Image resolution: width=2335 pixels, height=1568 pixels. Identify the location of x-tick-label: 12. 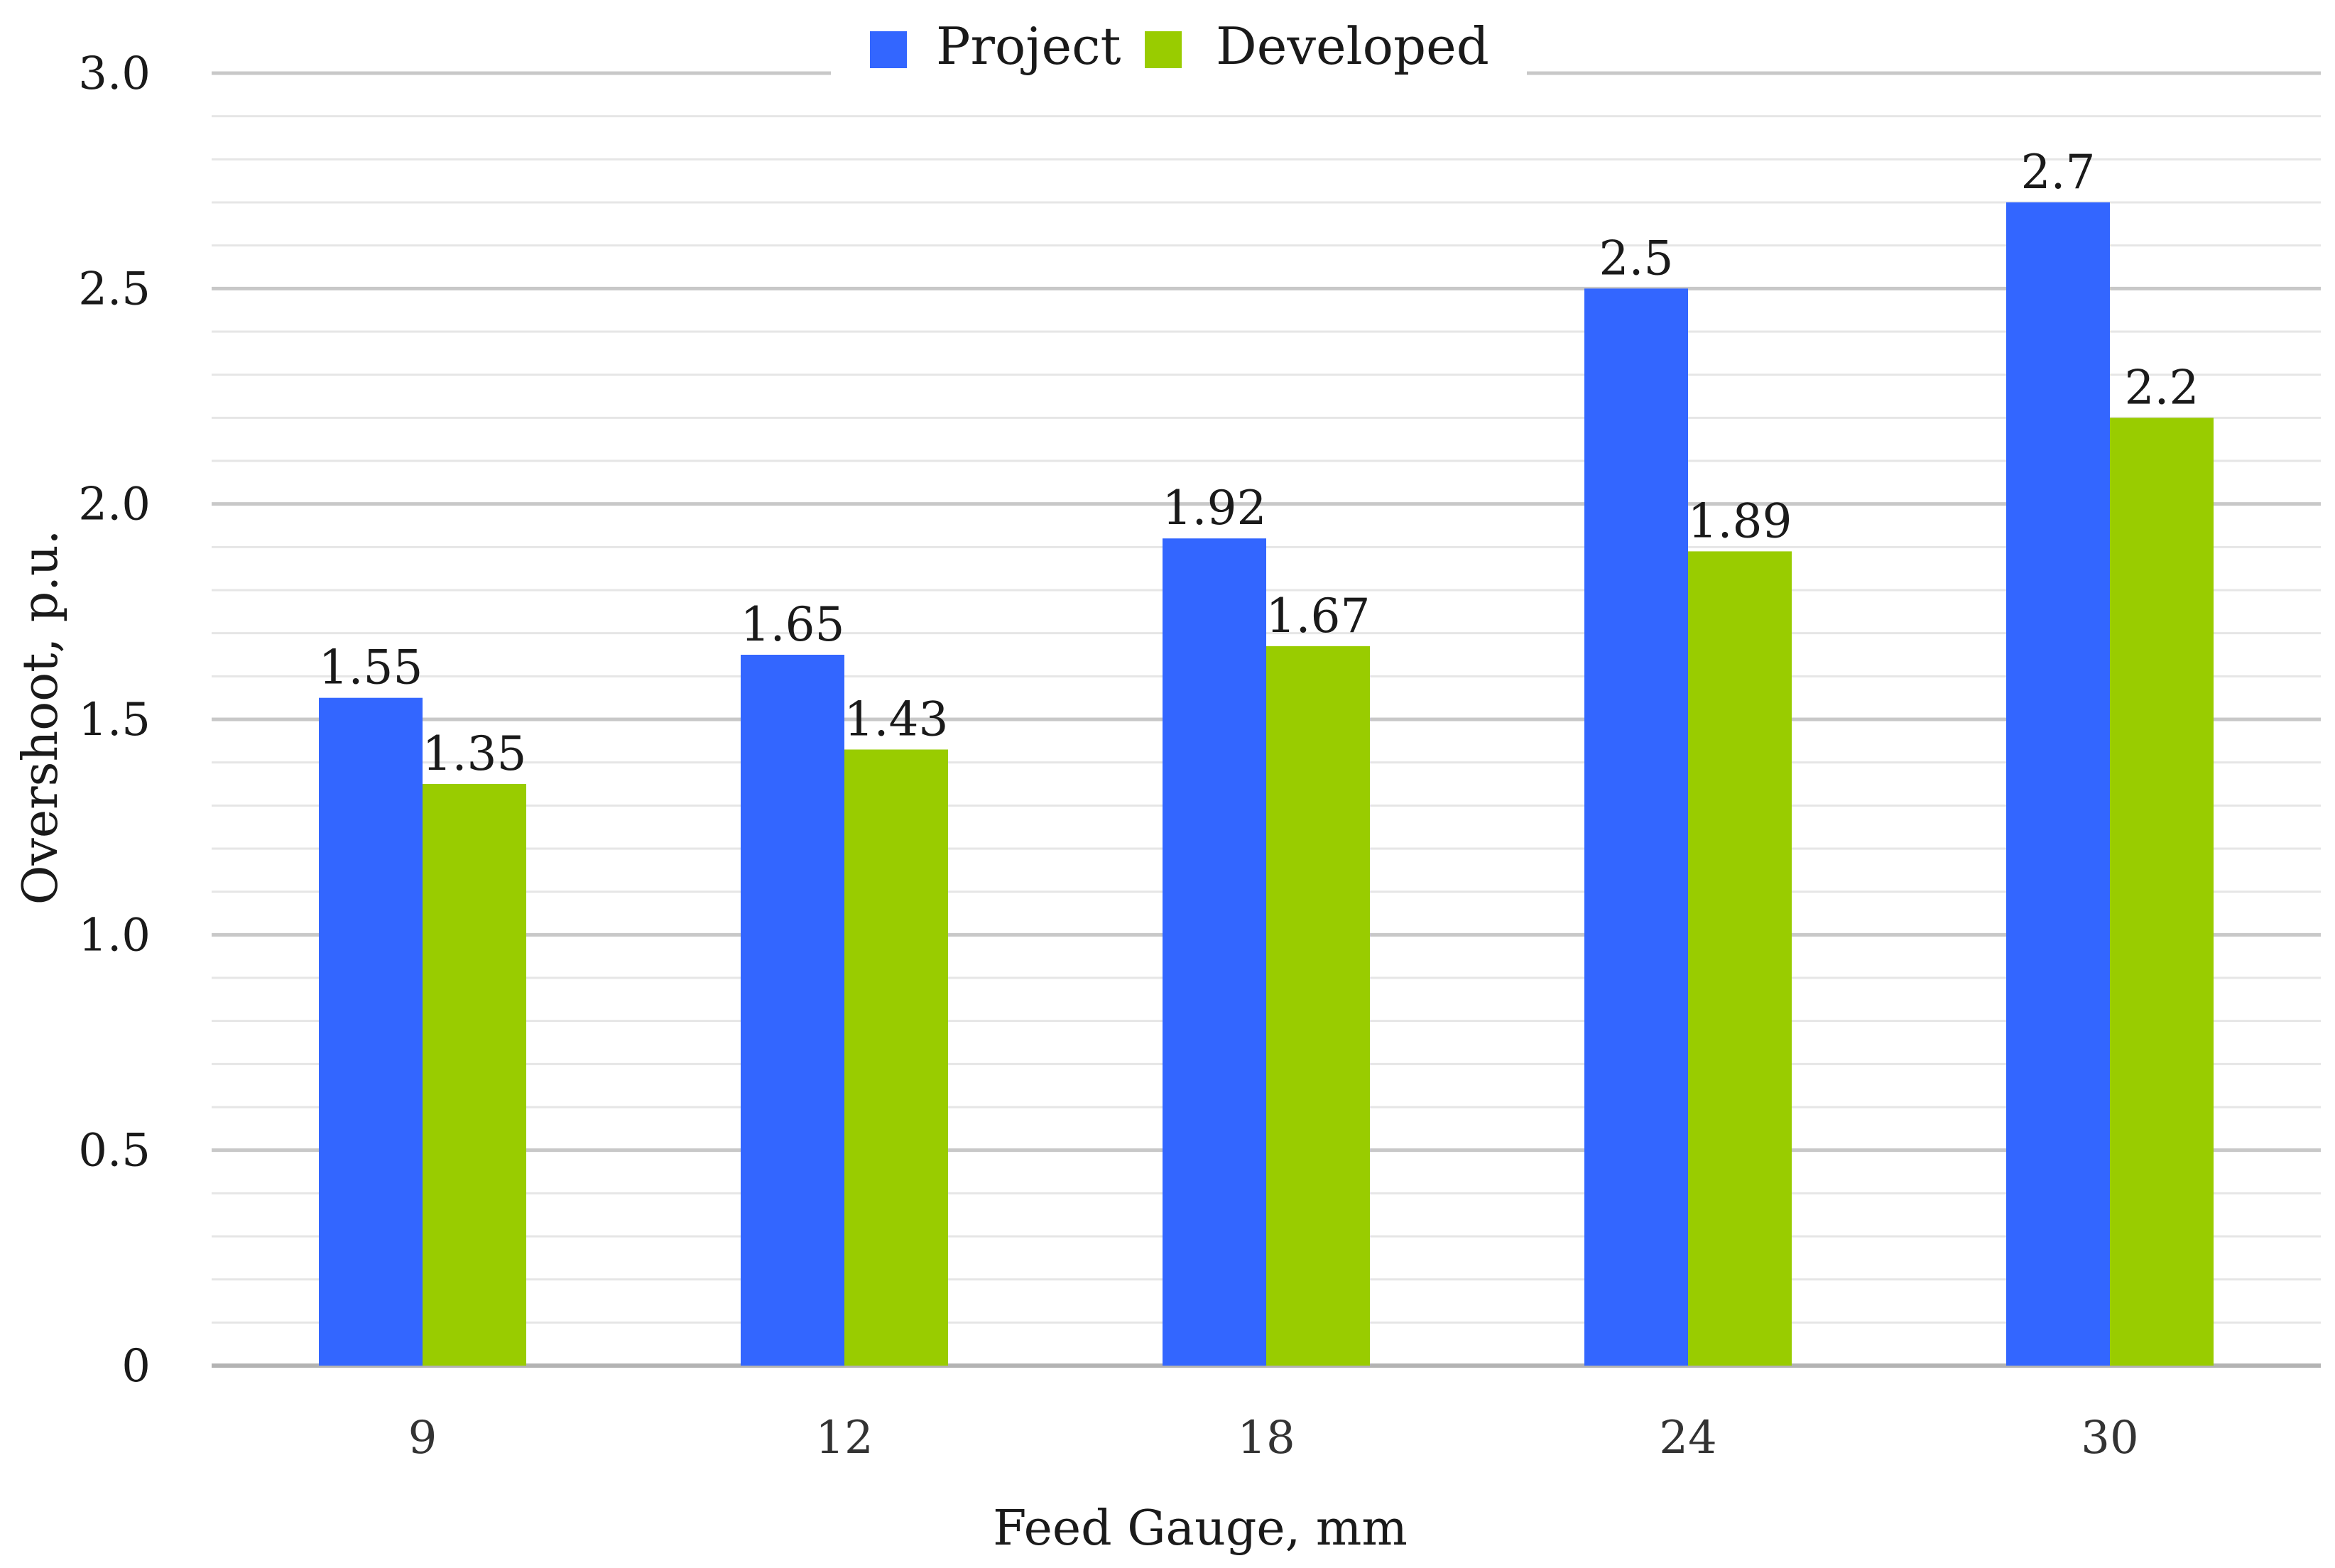
(844, 1438).